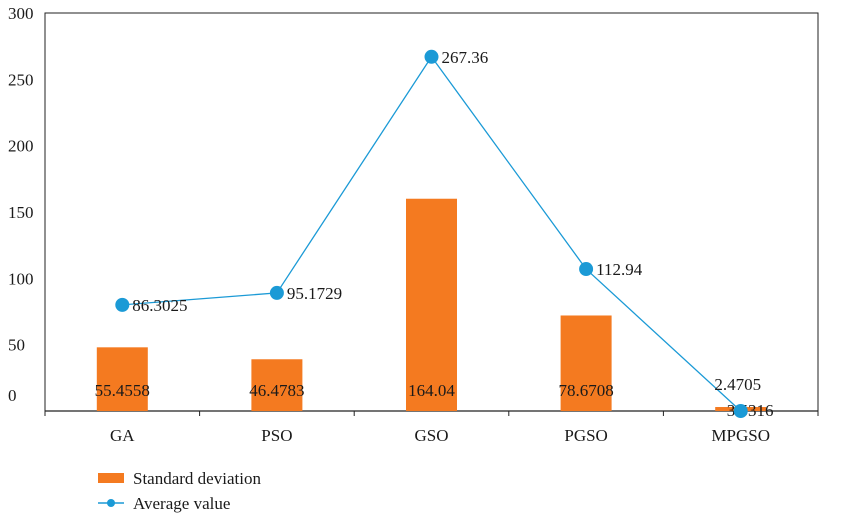 The width and height of the screenshot is (845, 516). I want to click on x-tick-label: GSO, so click(431, 435).